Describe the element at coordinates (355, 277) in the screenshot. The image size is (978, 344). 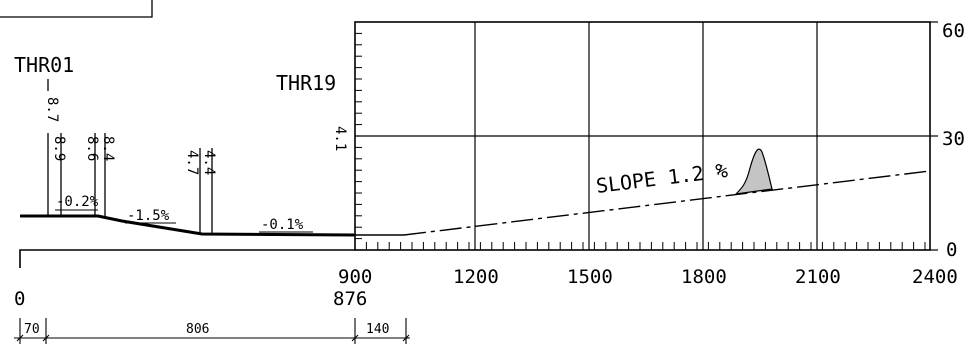
I see `x-tick-900: 900` at that location.